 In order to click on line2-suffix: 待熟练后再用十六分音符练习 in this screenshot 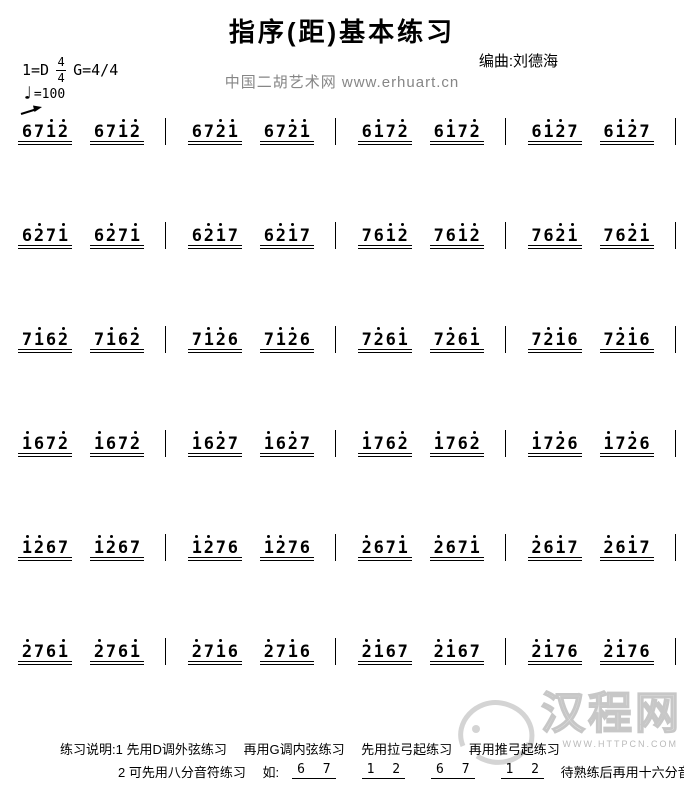, I will do `click(622, 772)`.